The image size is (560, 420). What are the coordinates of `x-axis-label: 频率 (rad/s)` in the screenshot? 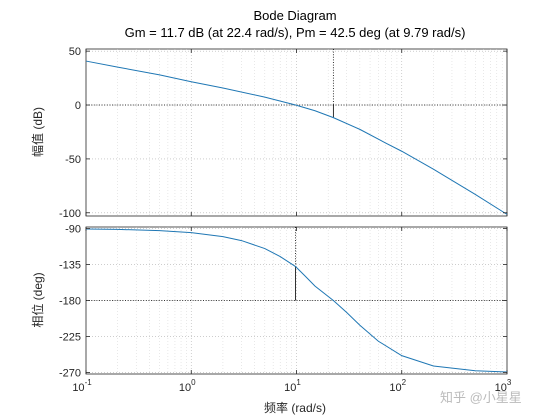 It's located at (295, 407).